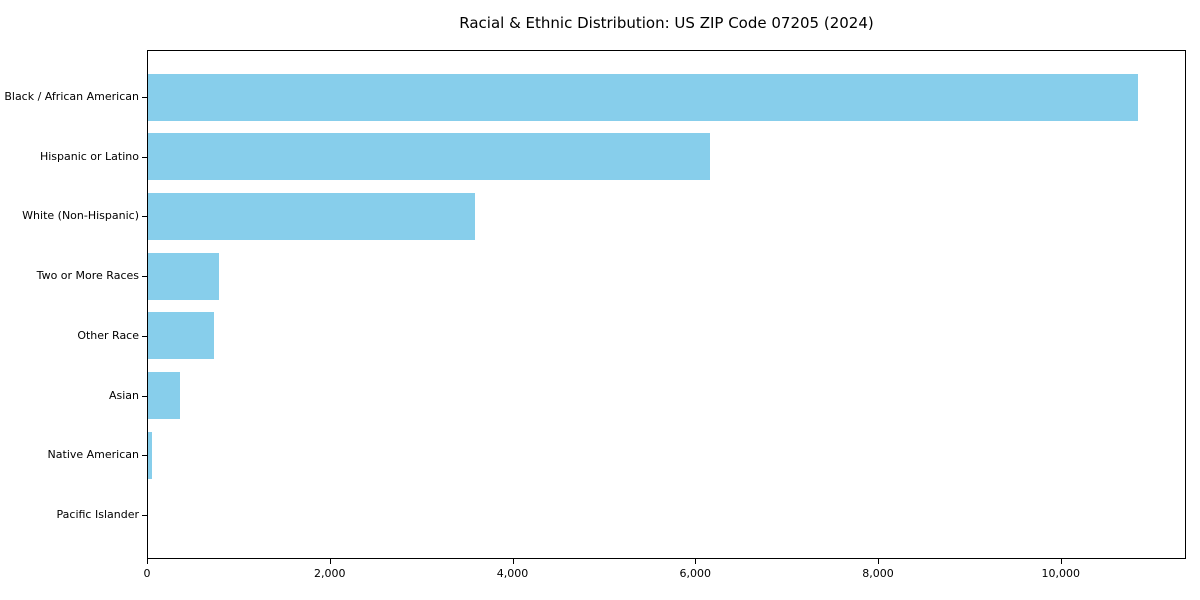 The width and height of the screenshot is (1200, 600). What do you see at coordinates (89, 156) in the screenshot?
I see `y-axis-tick-label: Hispanic or Latino` at bounding box center [89, 156].